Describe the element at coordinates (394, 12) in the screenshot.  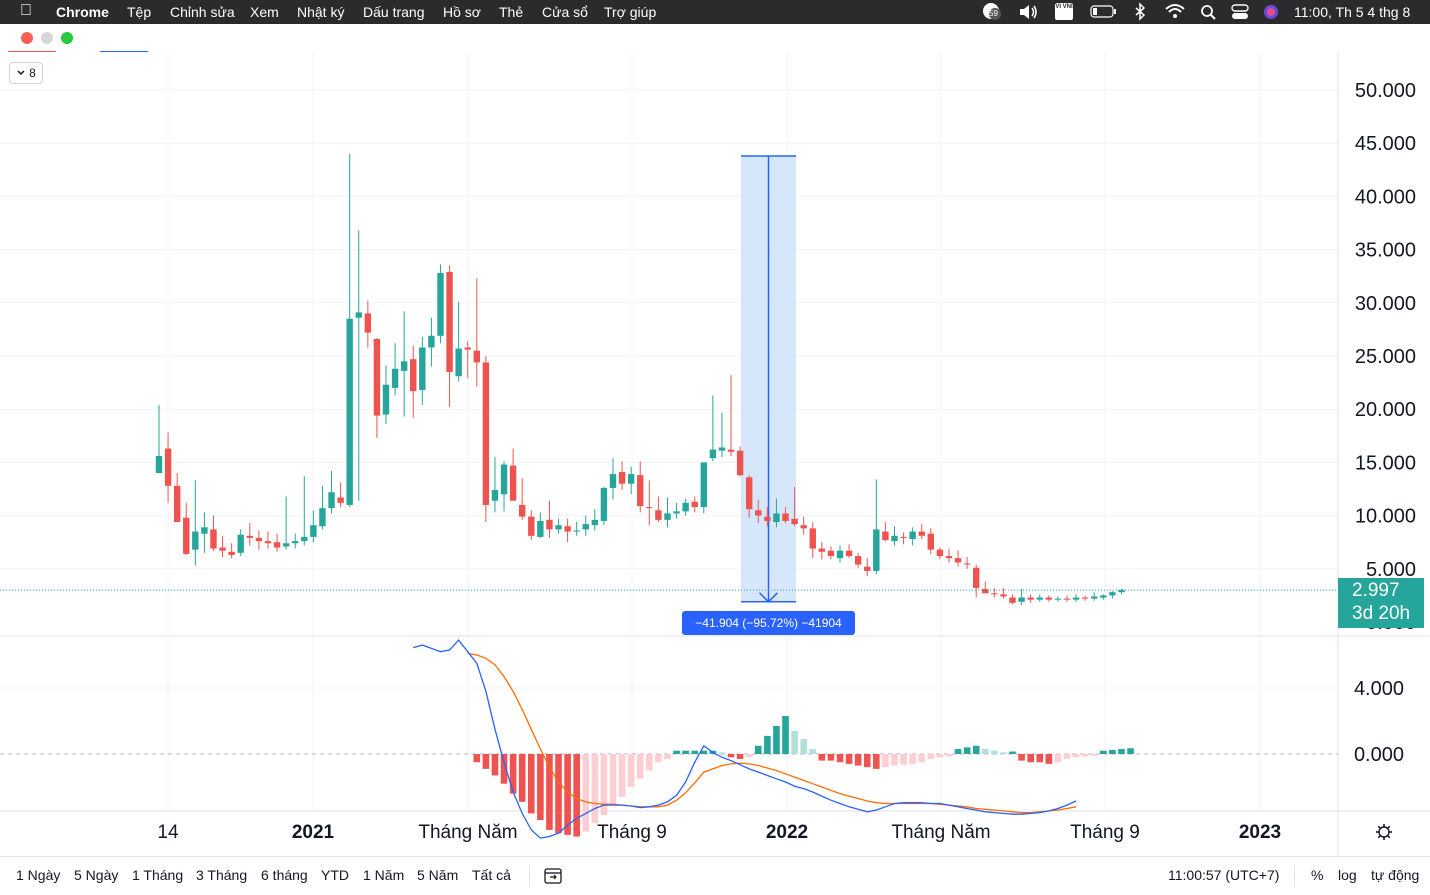
I see `menu-bookmarks: Dấu trang` at that location.